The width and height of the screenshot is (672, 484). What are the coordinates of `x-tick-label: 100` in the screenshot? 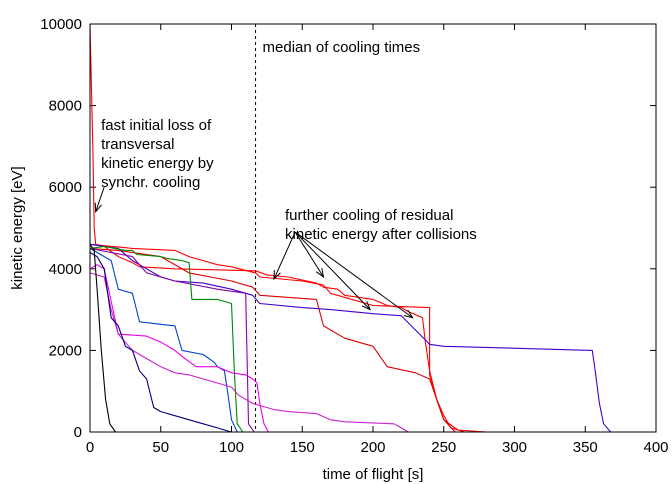 It's located at (231, 447).